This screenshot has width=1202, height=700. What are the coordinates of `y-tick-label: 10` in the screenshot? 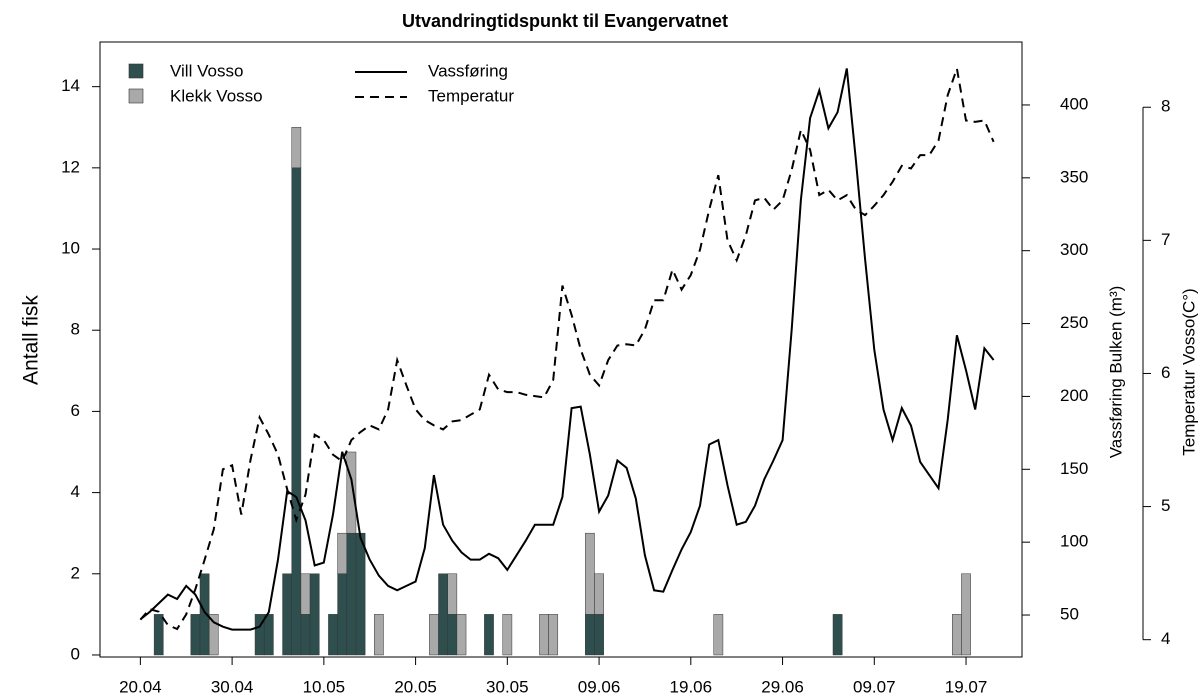 It's located at (70, 248).